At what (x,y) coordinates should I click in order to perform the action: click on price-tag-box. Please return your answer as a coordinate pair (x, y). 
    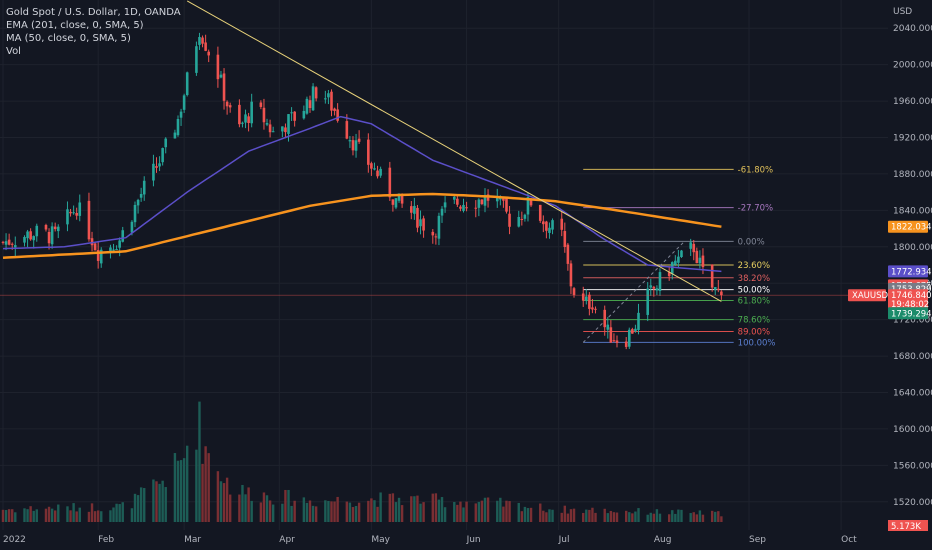
    Looking at the image, I should click on (908, 226).